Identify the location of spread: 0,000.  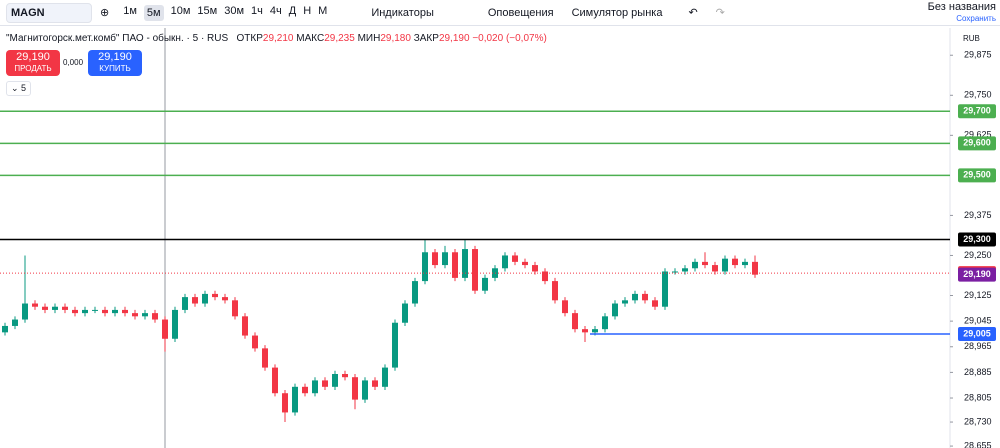
(73, 62).